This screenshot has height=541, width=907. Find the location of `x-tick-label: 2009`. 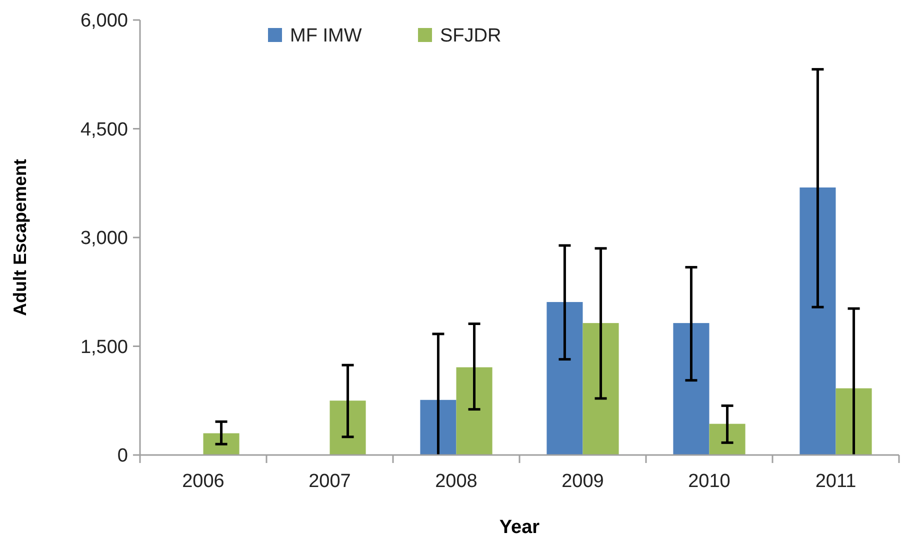

x-tick-label: 2009 is located at coordinates (583, 481).